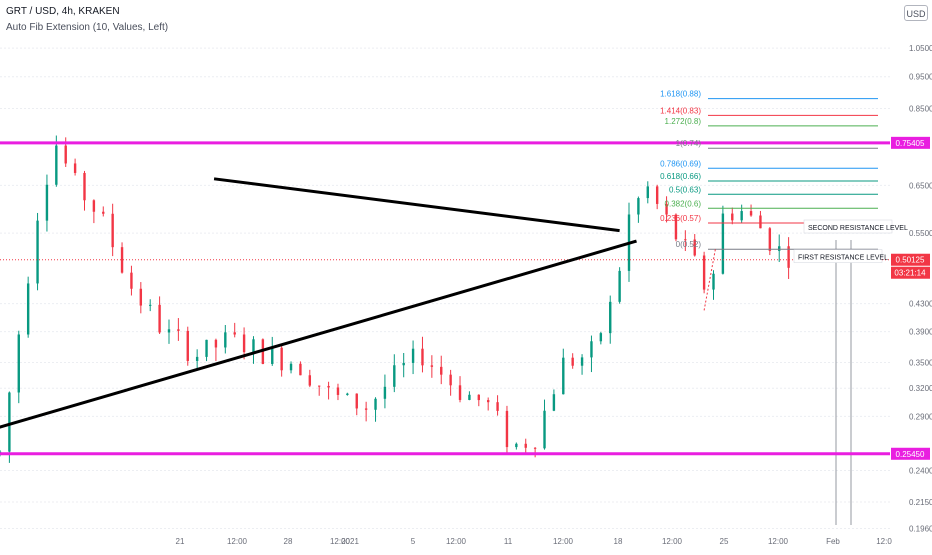 This screenshot has height=555, width=932. Describe the element at coordinates (689, 244) in the screenshot. I see `fib-level-label: 0(0.52)` at that location.